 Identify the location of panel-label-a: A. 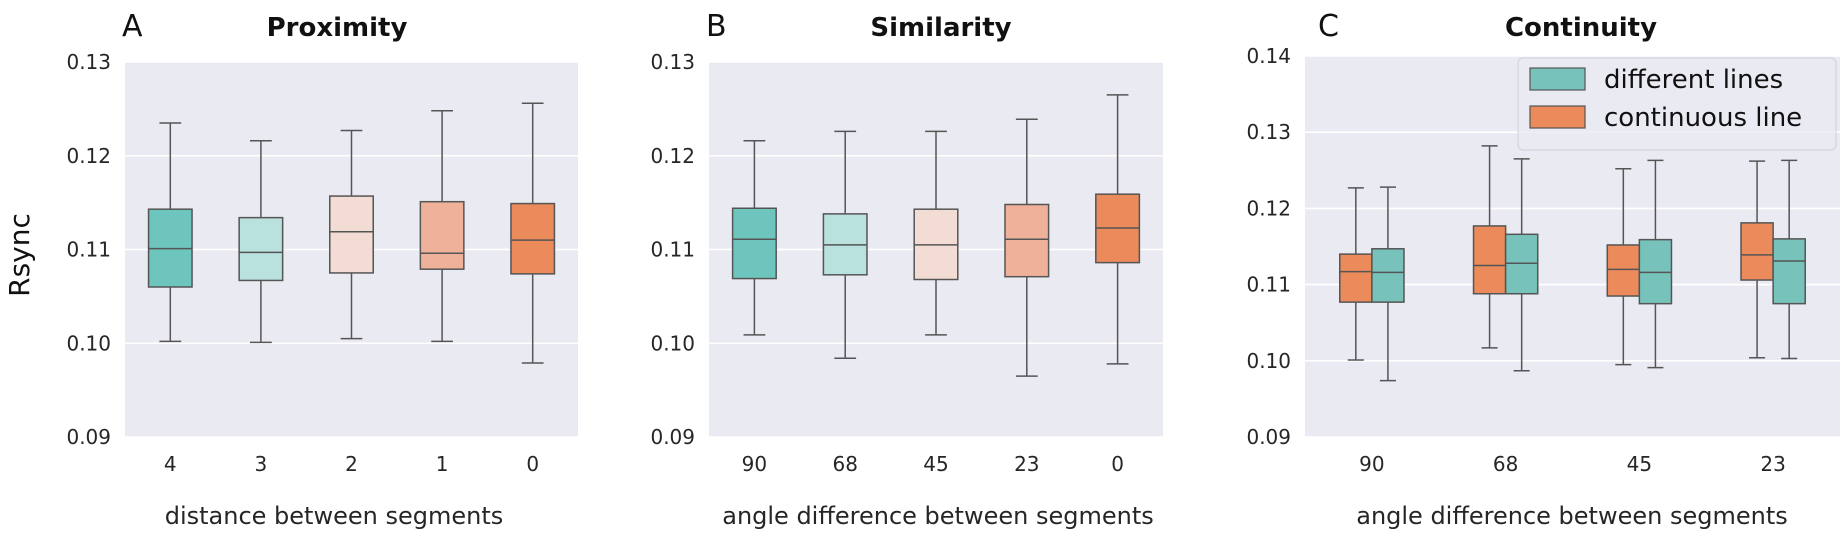
(132, 26).